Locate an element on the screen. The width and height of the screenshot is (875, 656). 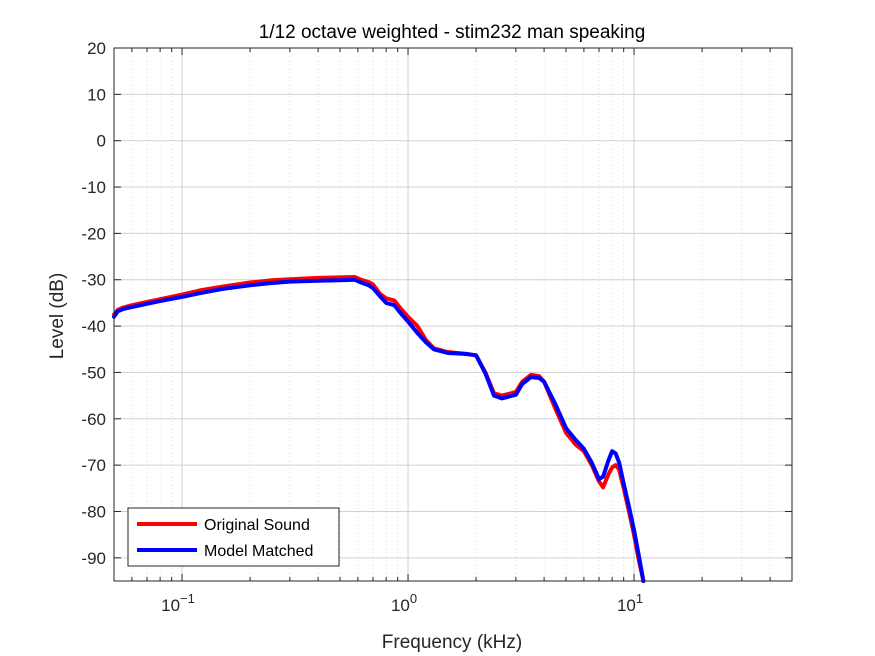
y-tick-label: -90 is located at coordinates (93, 558).